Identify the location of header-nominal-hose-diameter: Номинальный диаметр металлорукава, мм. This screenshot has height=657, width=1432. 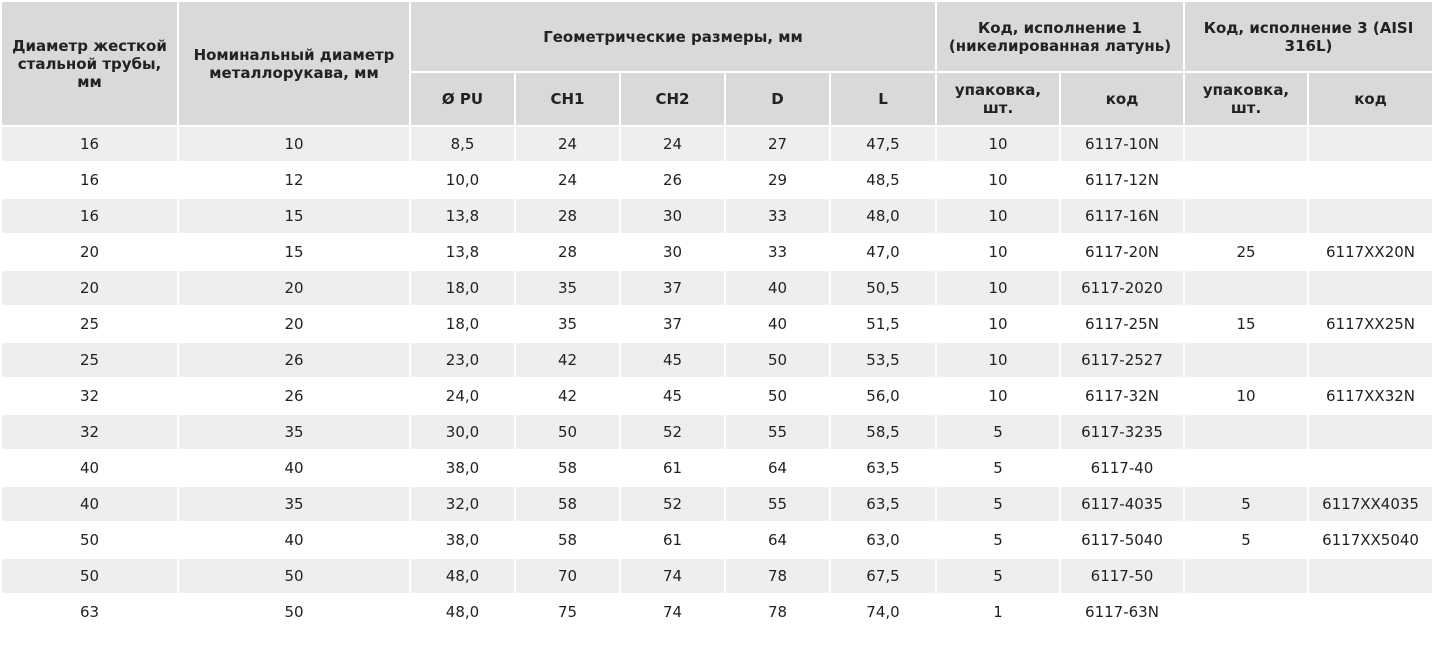
(294, 63).